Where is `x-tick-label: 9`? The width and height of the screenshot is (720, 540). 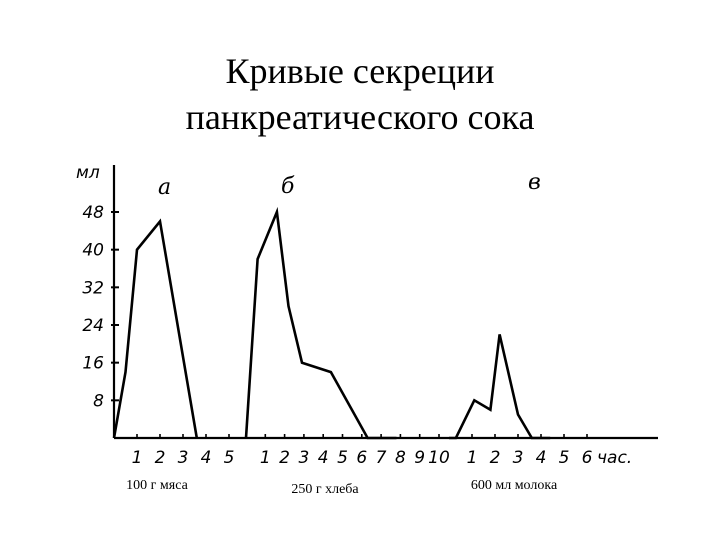 x-tick-label: 9 is located at coordinates (419, 458).